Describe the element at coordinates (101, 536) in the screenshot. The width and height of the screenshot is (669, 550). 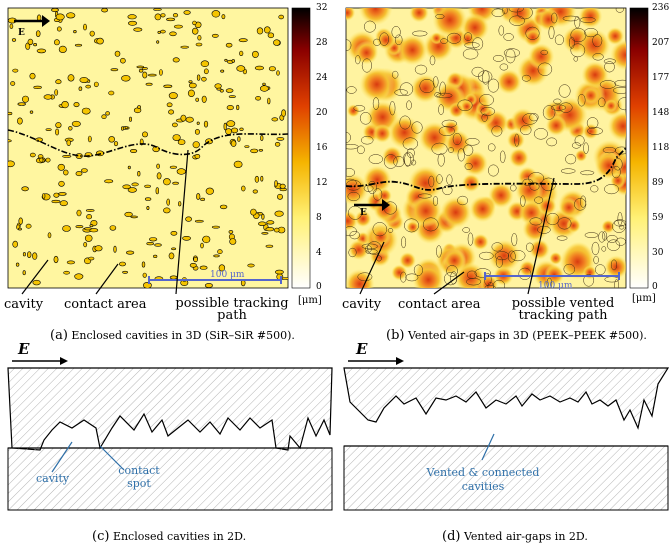
I see `caption-c-letter: (c)` at that location.